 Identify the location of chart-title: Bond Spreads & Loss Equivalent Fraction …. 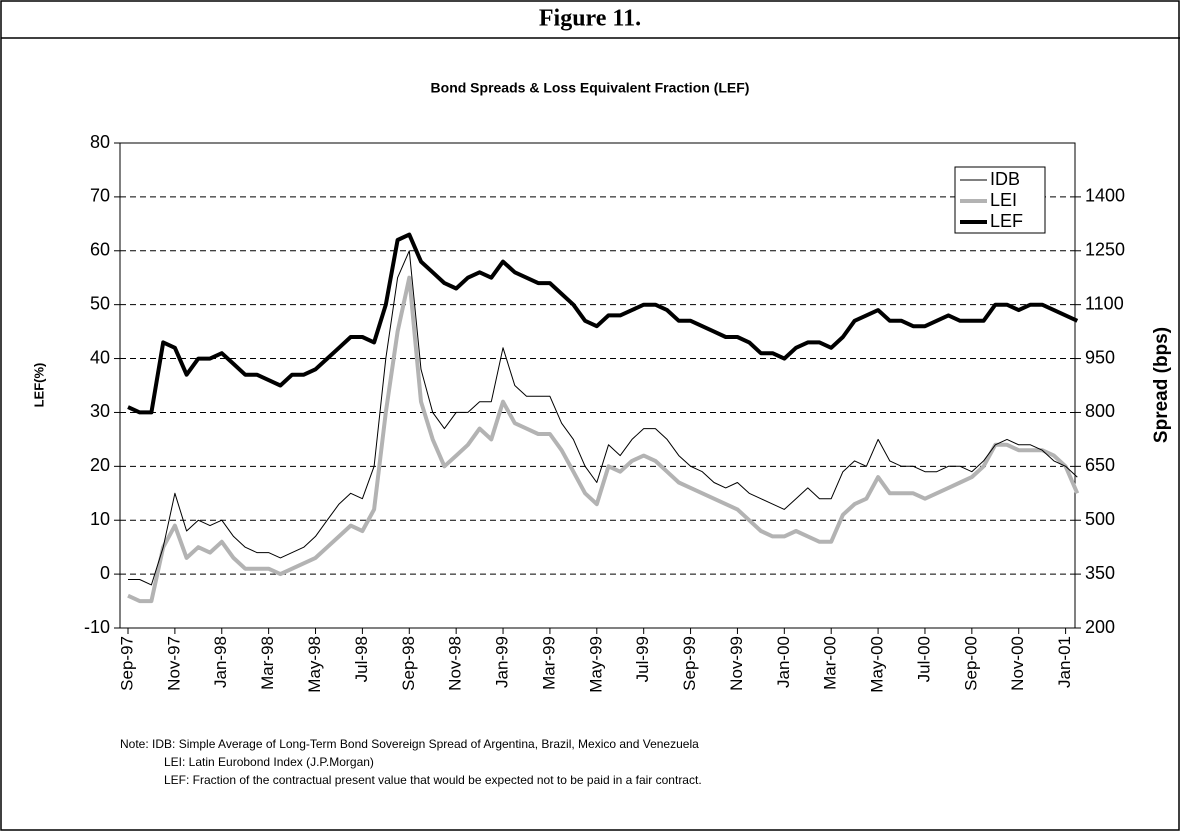
(590, 88).